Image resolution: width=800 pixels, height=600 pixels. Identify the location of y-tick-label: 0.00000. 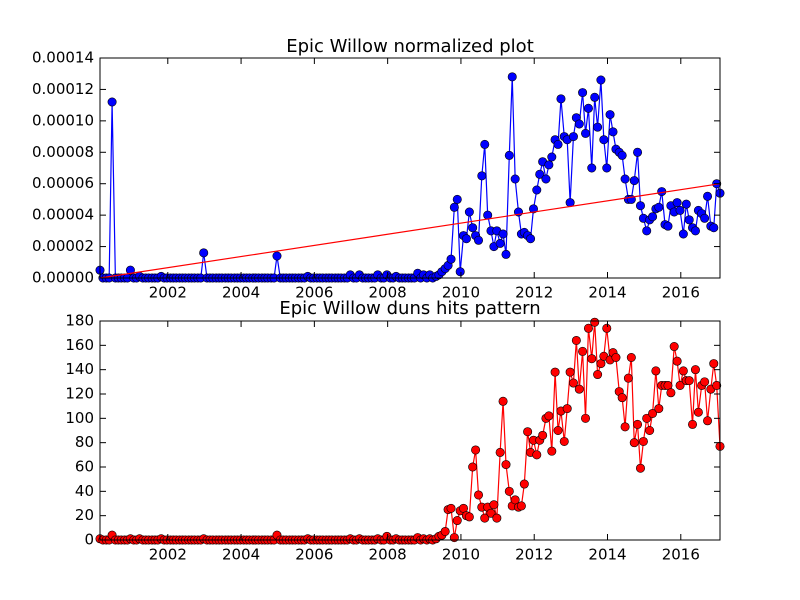
(63, 278).